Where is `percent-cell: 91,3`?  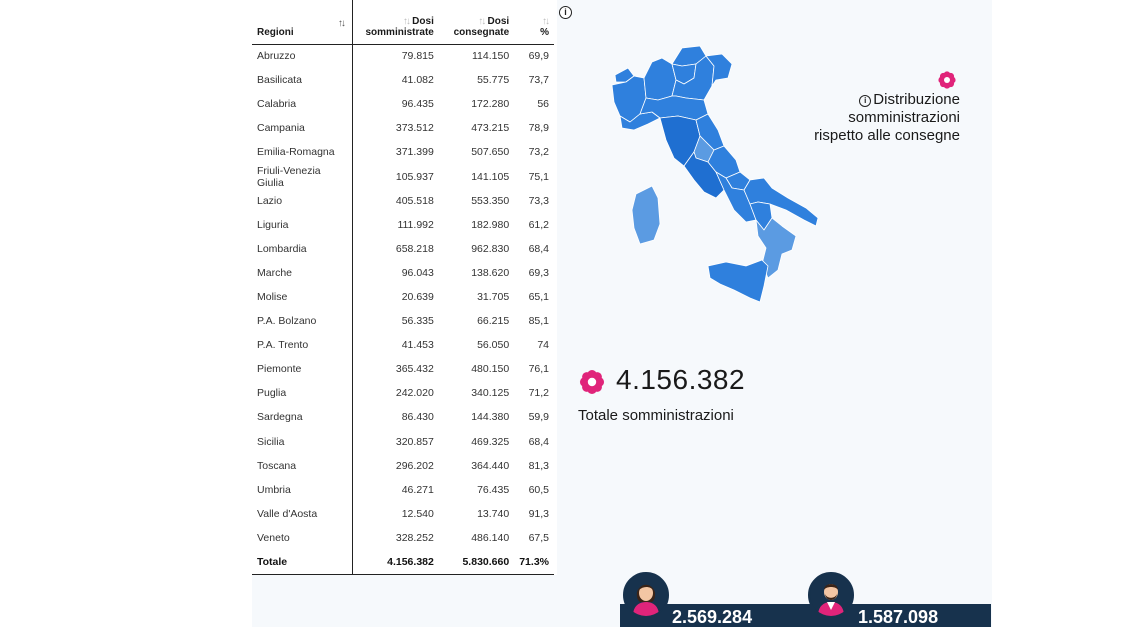
percent-cell: 91,3 is located at coordinates (538, 513).